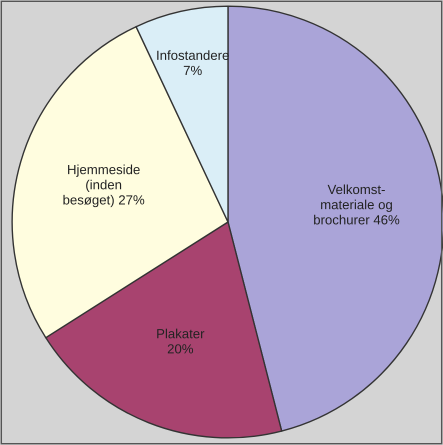 The width and height of the screenshot is (443, 445). I want to click on data-label: 7%, so click(193, 71).